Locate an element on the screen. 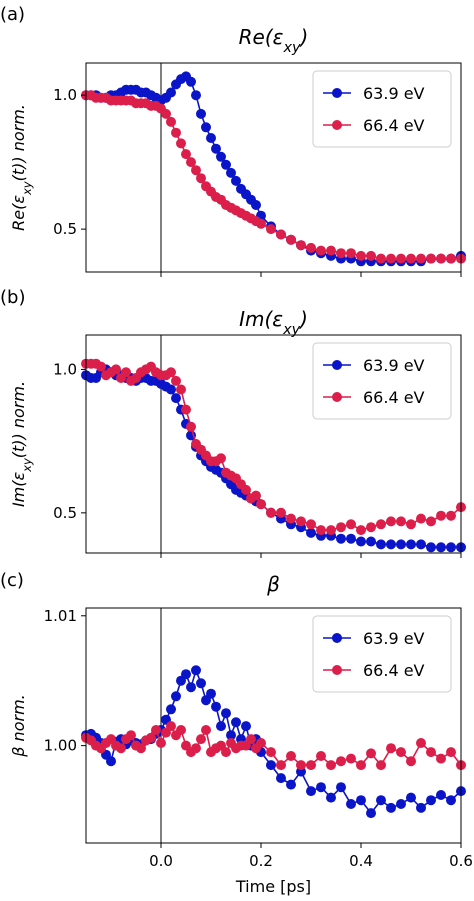 The width and height of the screenshot is (474, 901). chart-title: Im(εxy) is located at coordinates (273, 322).